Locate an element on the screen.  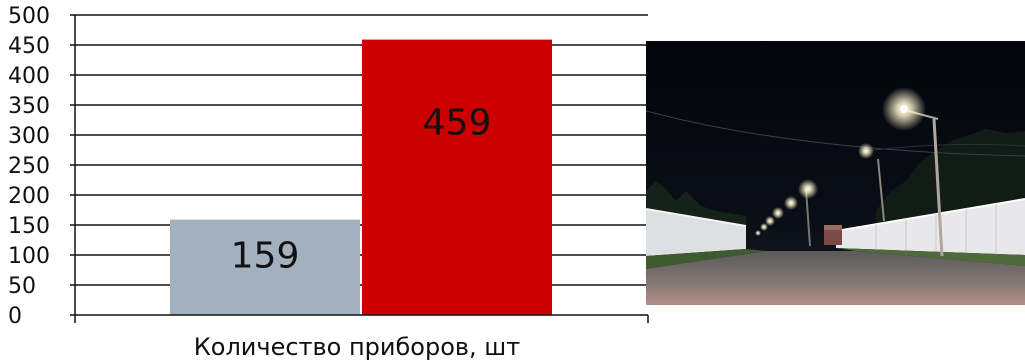
data-label-2: 459 is located at coordinates (457, 123).